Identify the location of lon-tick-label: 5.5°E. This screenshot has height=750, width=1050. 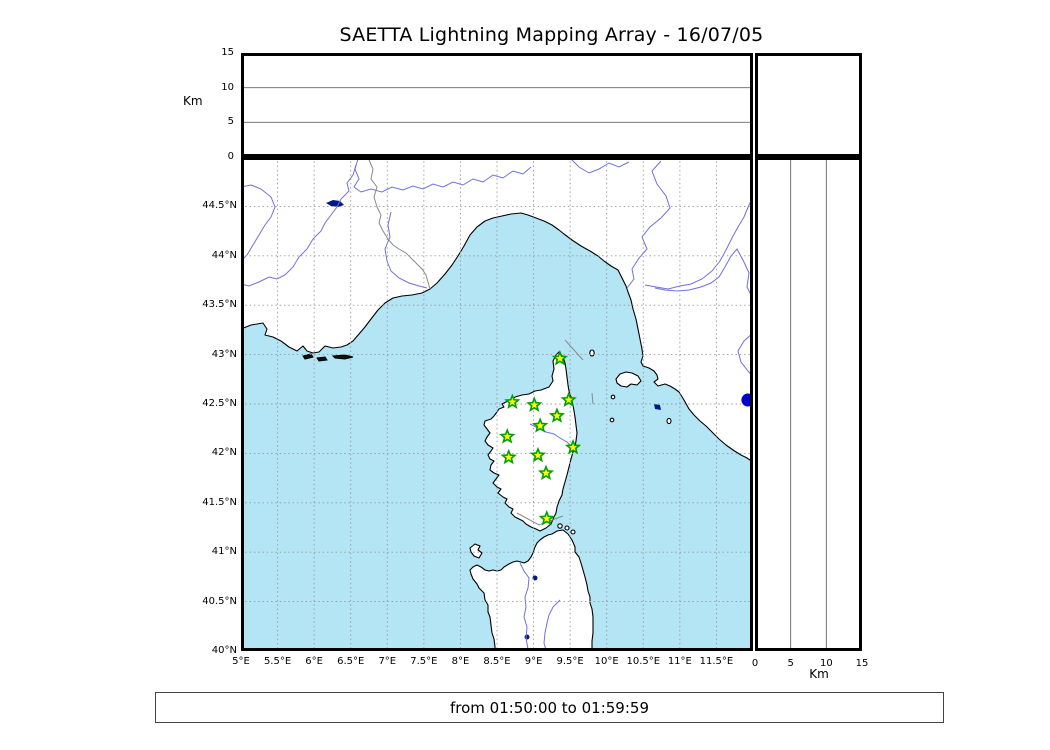
(277, 661).